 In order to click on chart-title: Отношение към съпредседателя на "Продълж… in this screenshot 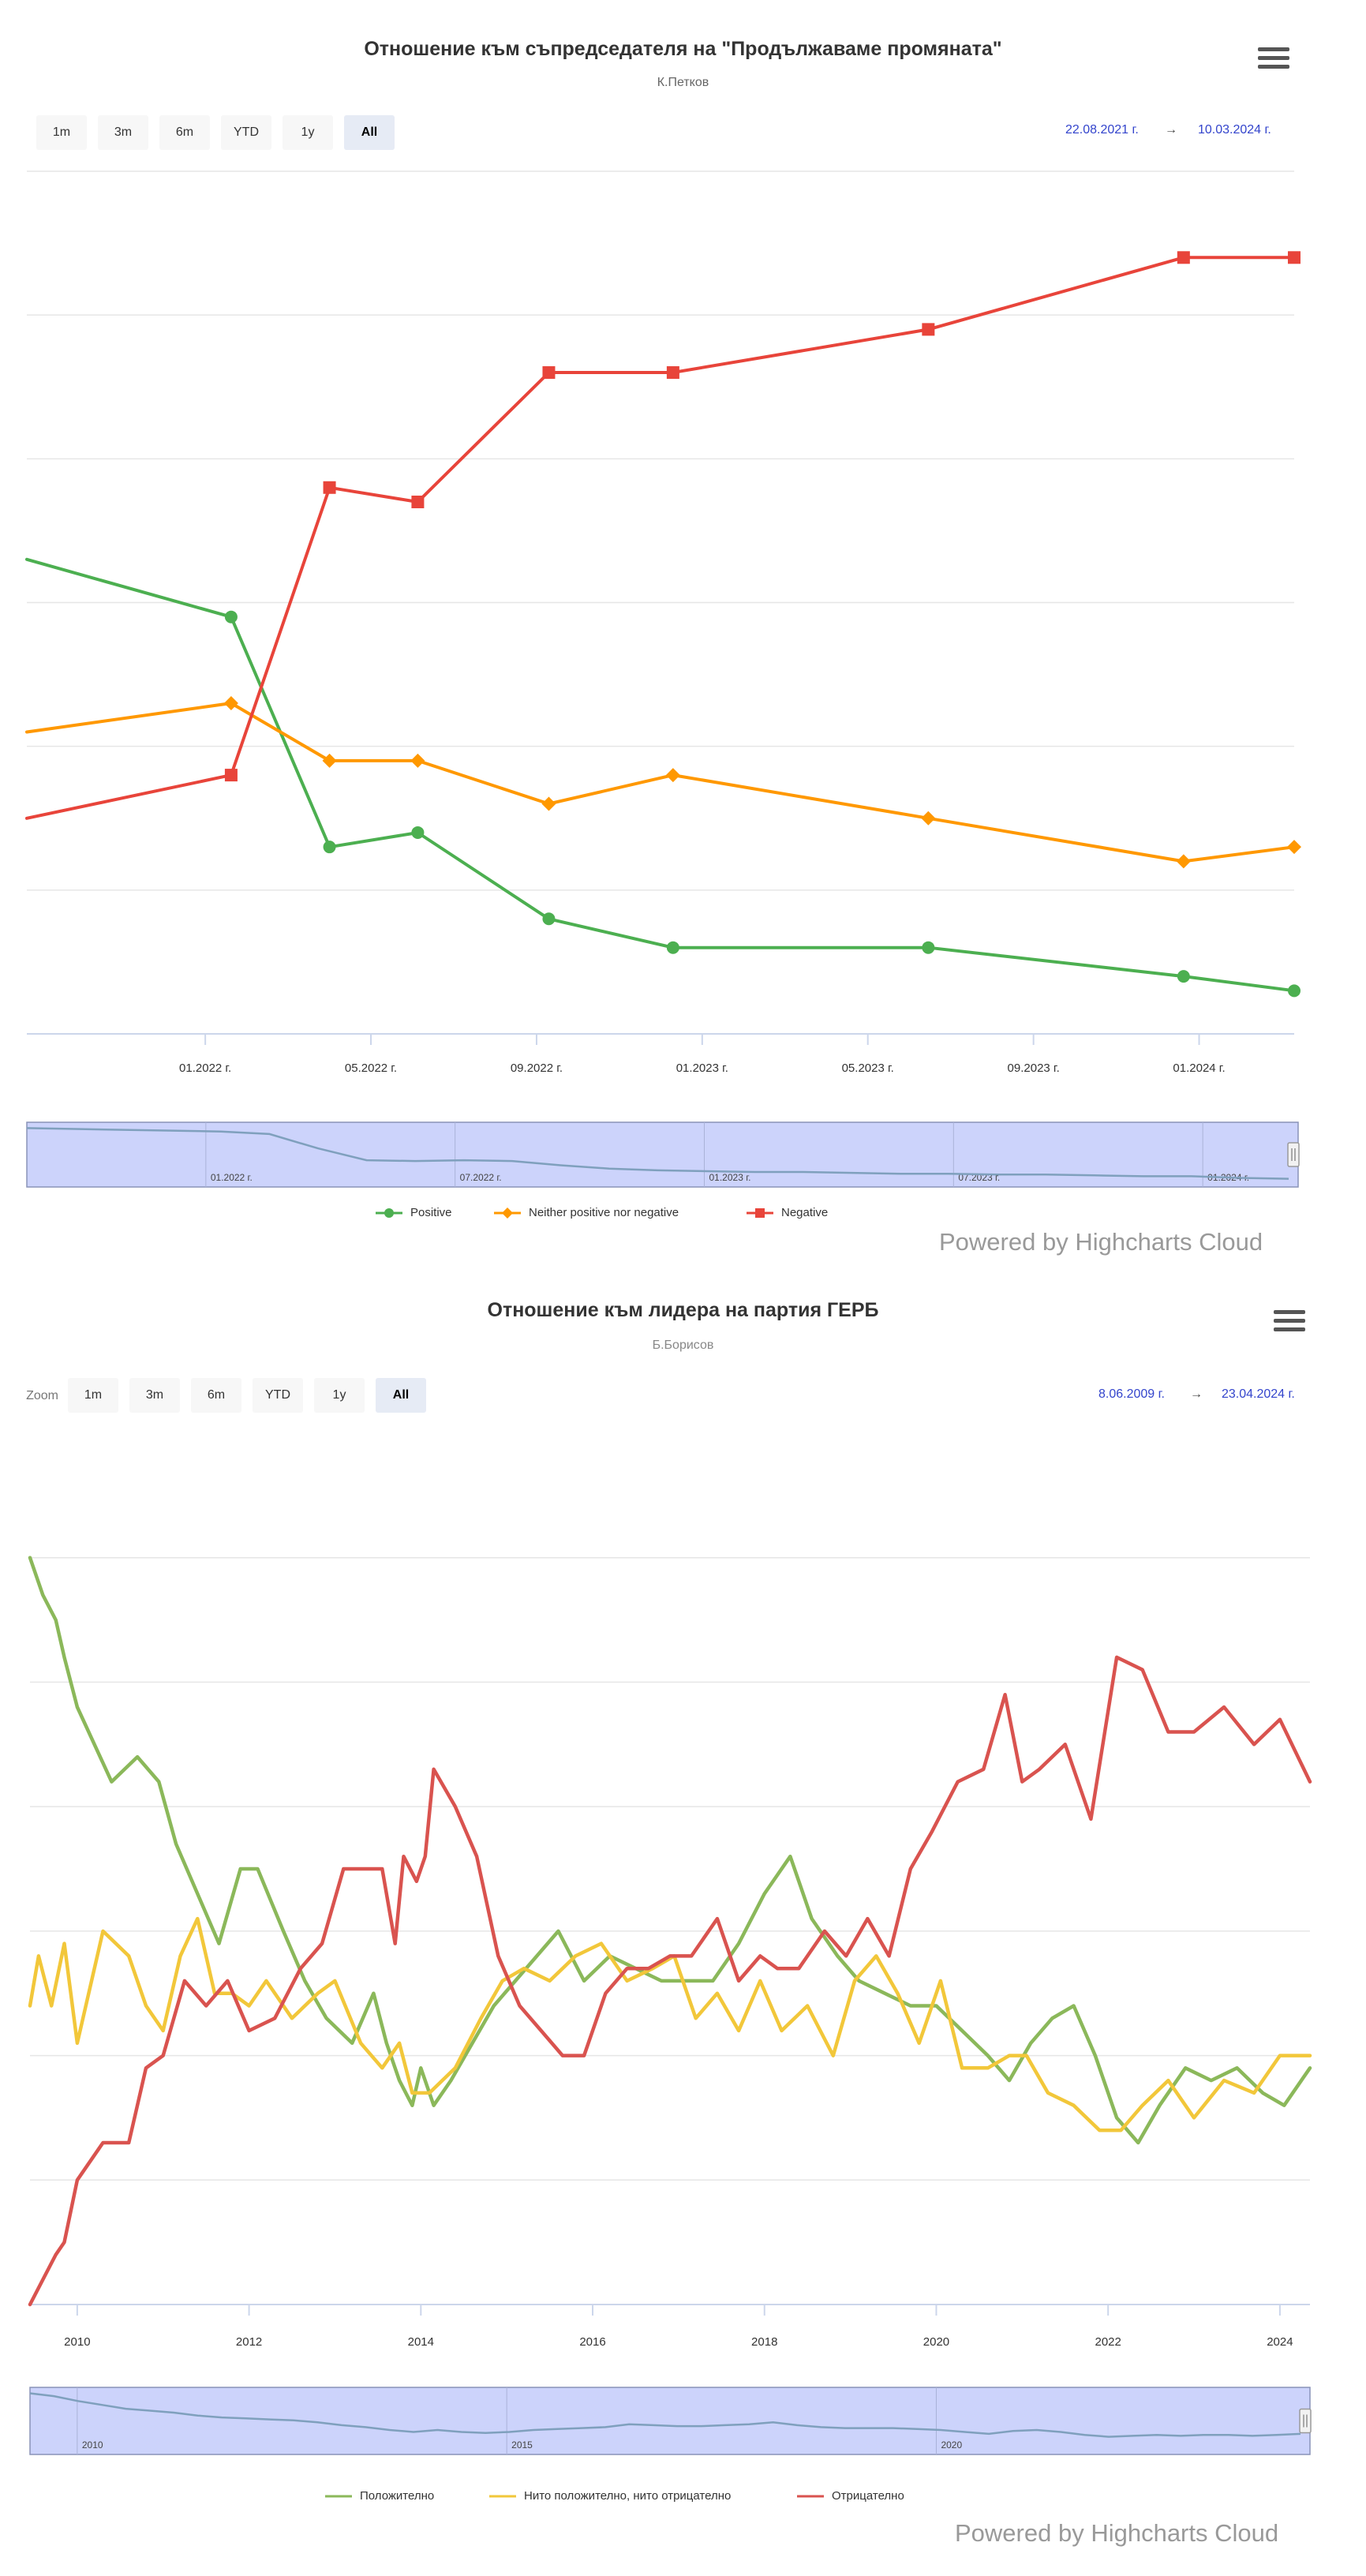, I will do `click(683, 49)`.